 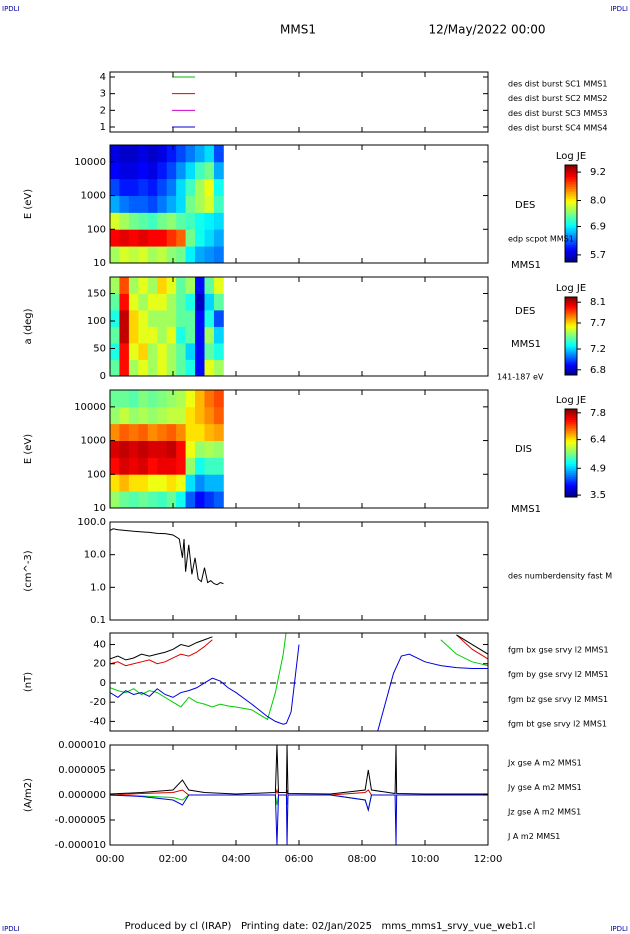 I want to click on legend-entry: des dist burst SC3 MMS3, so click(x=557, y=113).